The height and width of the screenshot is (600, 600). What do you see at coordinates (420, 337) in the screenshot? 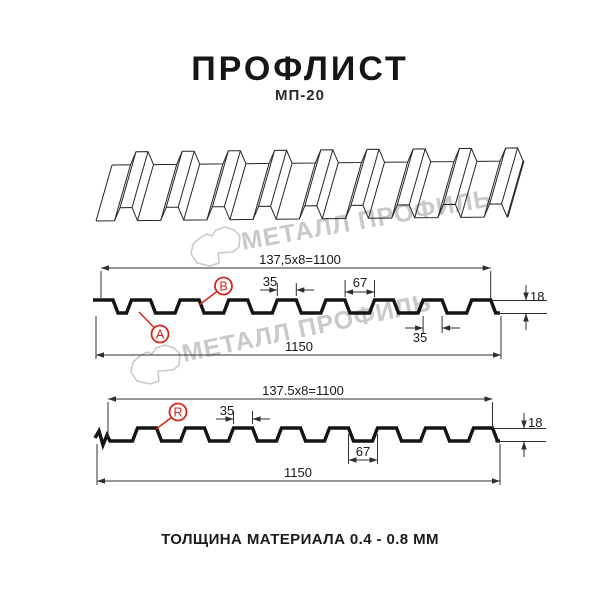
I see `dim-crest-width-2: 35` at bounding box center [420, 337].